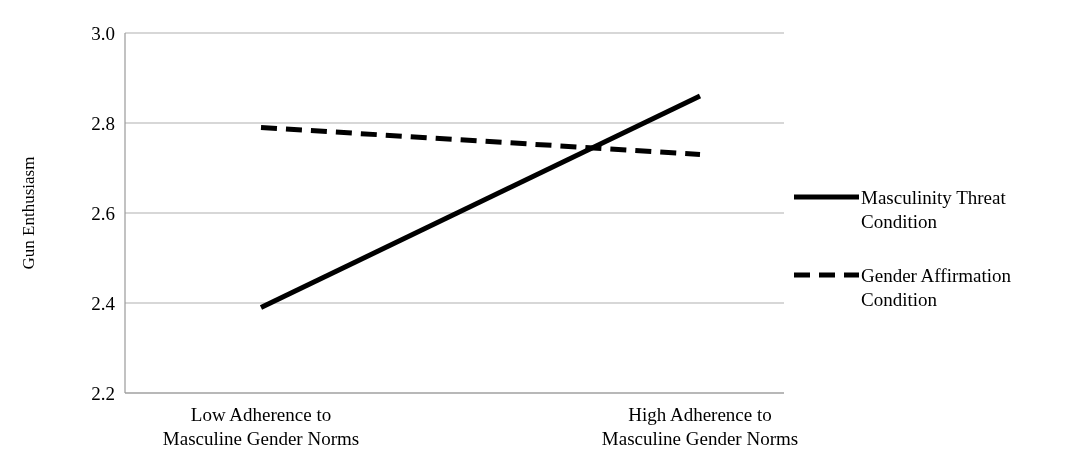  Describe the element at coordinates (934, 209) in the screenshot. I see `legend-label: Masculinity Threat Condition` at that location.